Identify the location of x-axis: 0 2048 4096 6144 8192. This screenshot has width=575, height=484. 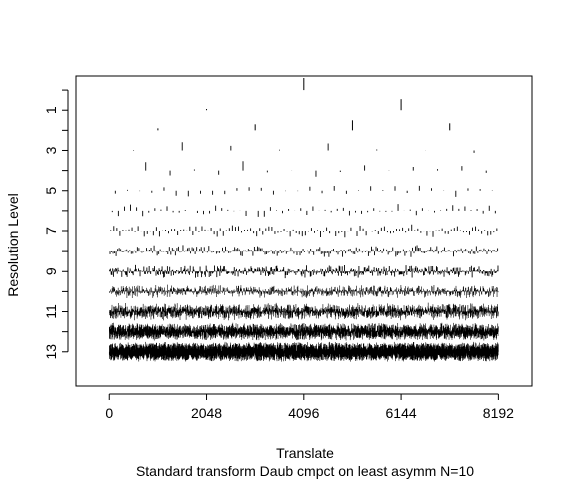
(309, 407).